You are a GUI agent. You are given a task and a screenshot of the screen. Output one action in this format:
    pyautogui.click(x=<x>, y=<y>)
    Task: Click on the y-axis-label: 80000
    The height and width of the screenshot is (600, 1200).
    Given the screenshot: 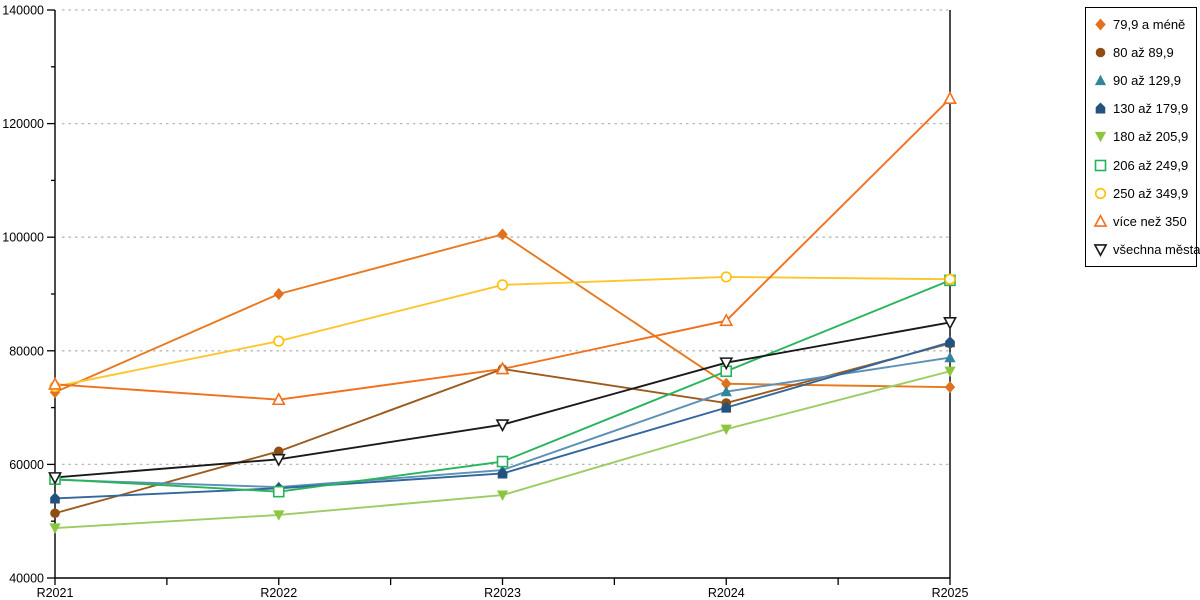 What is the action you would take?
    pyautogui.click(x=26, y=351)
    